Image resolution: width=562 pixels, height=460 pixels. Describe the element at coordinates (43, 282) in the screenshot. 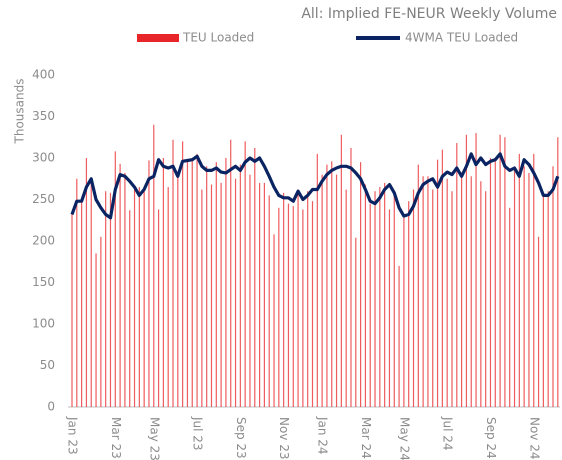

I see `y-tick-label: 150` at that location.